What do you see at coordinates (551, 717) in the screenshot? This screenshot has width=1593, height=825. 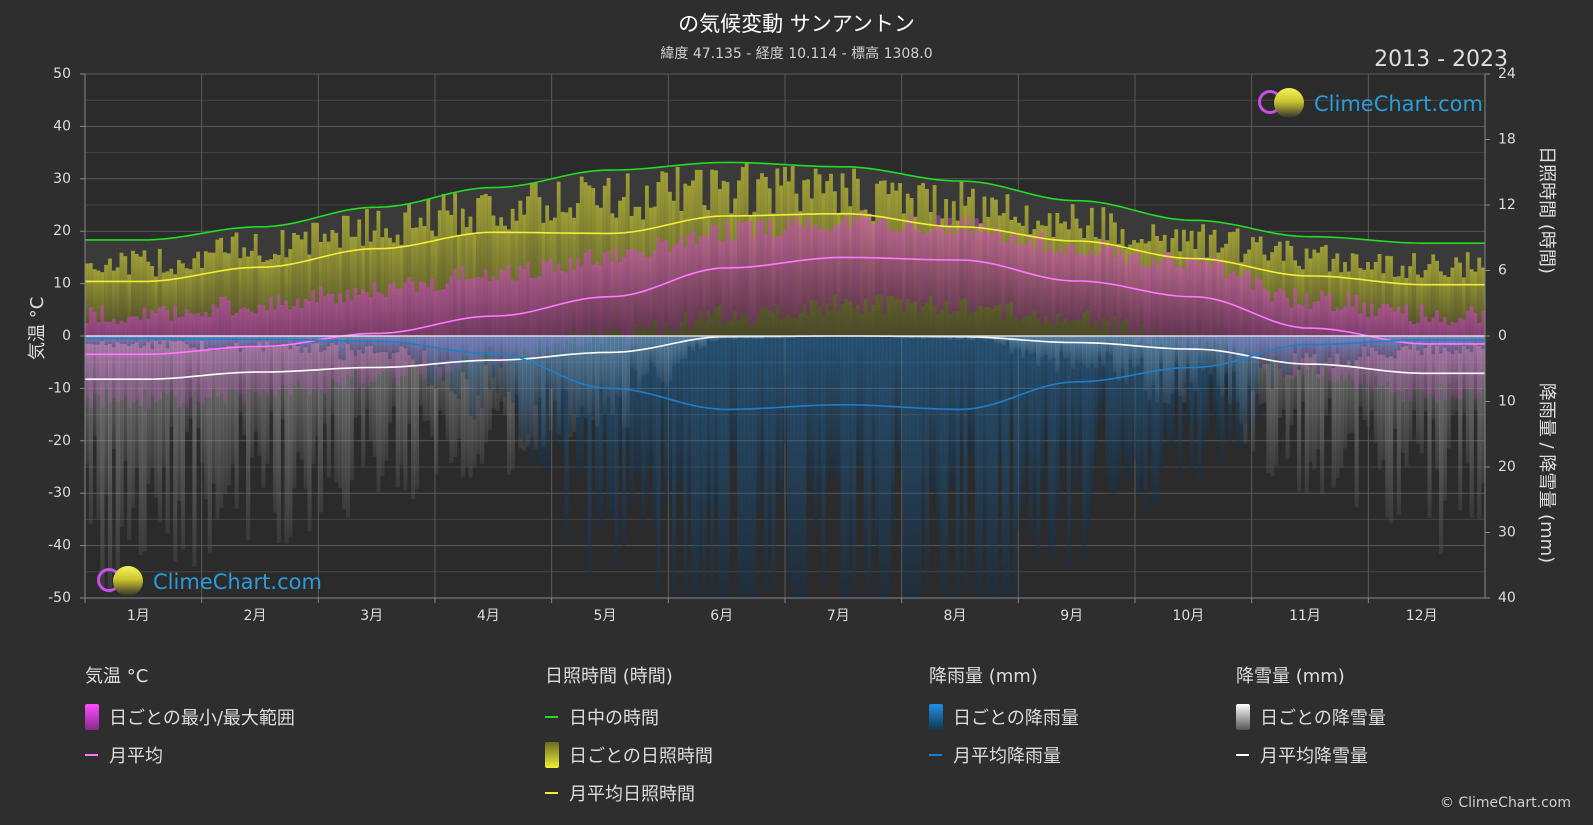 I see `daylight-swatch-icon` at bounding box center [551, 717].